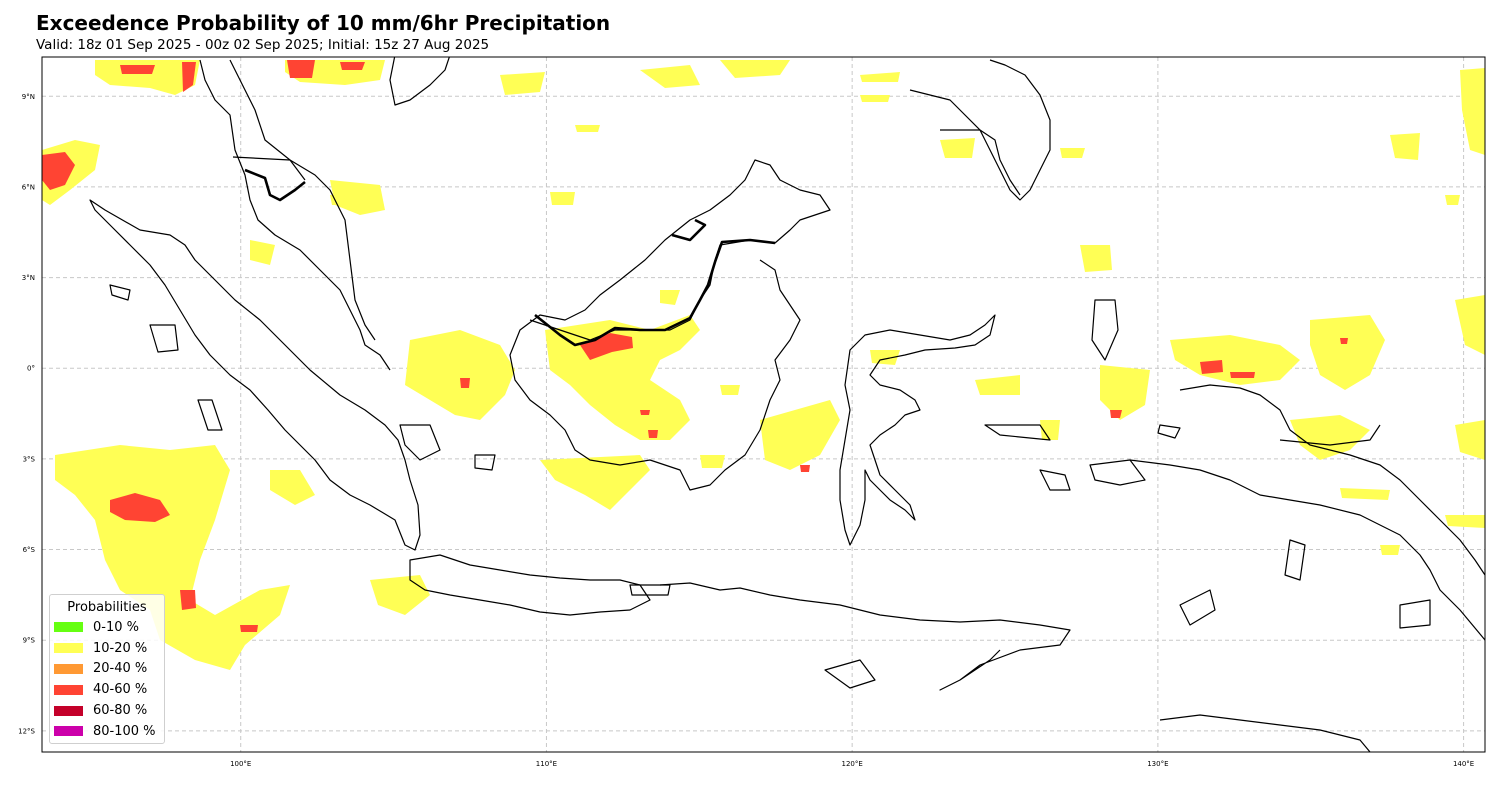  I want to click on sula-islands, so click(1017, 432).